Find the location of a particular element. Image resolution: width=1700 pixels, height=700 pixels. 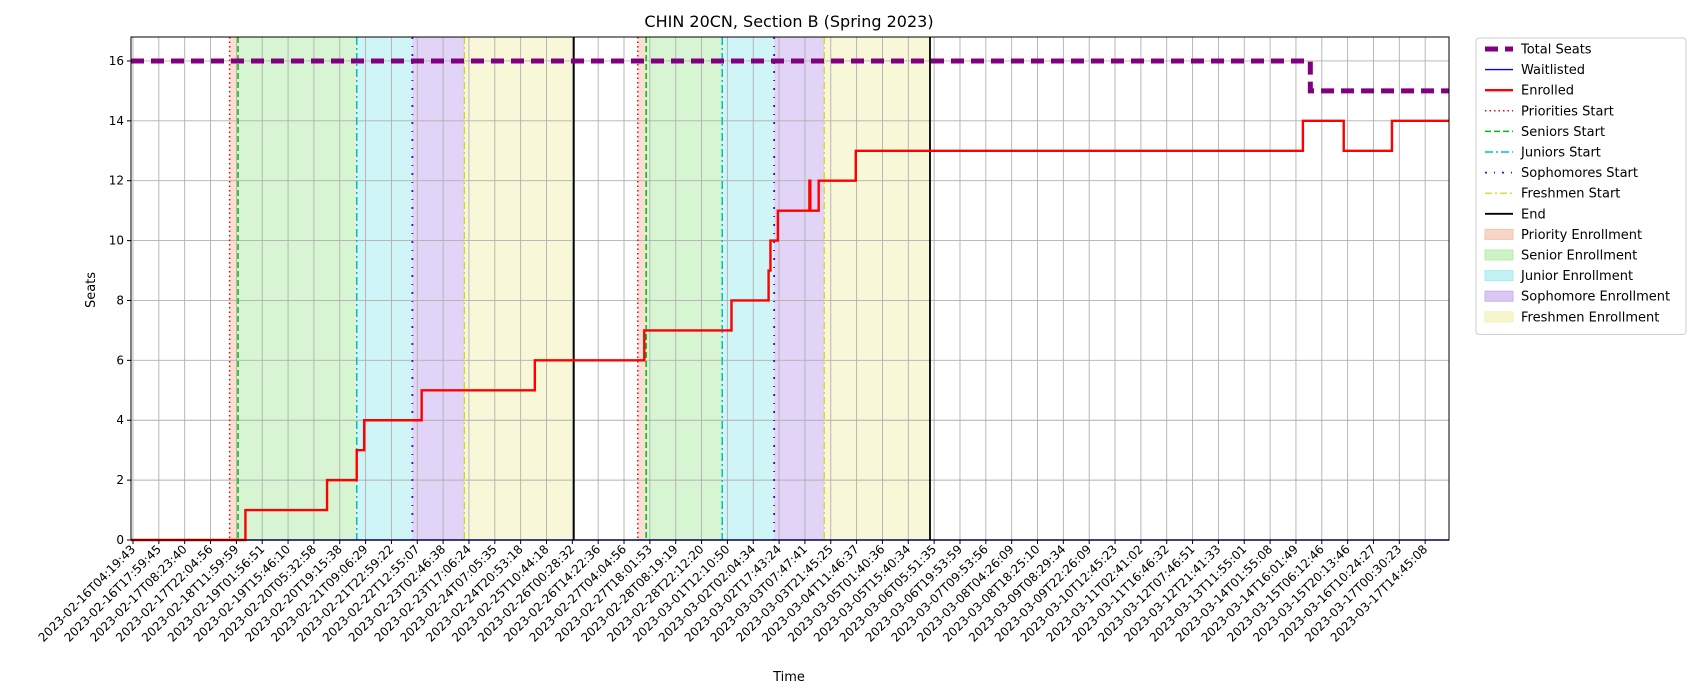

y-axis-title: Seats is located at coordinates (91, 290).